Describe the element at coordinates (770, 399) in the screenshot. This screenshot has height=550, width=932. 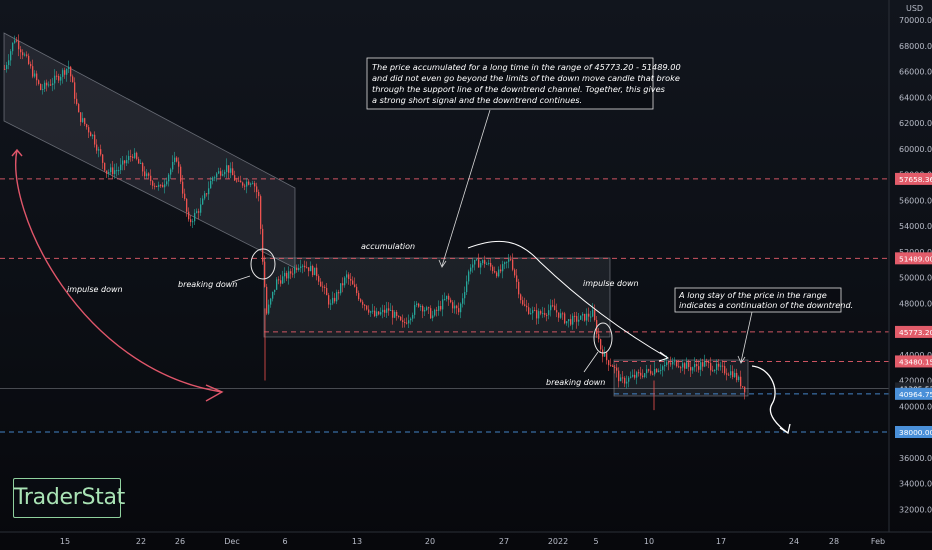
I see `forecast-arrow` at that location.